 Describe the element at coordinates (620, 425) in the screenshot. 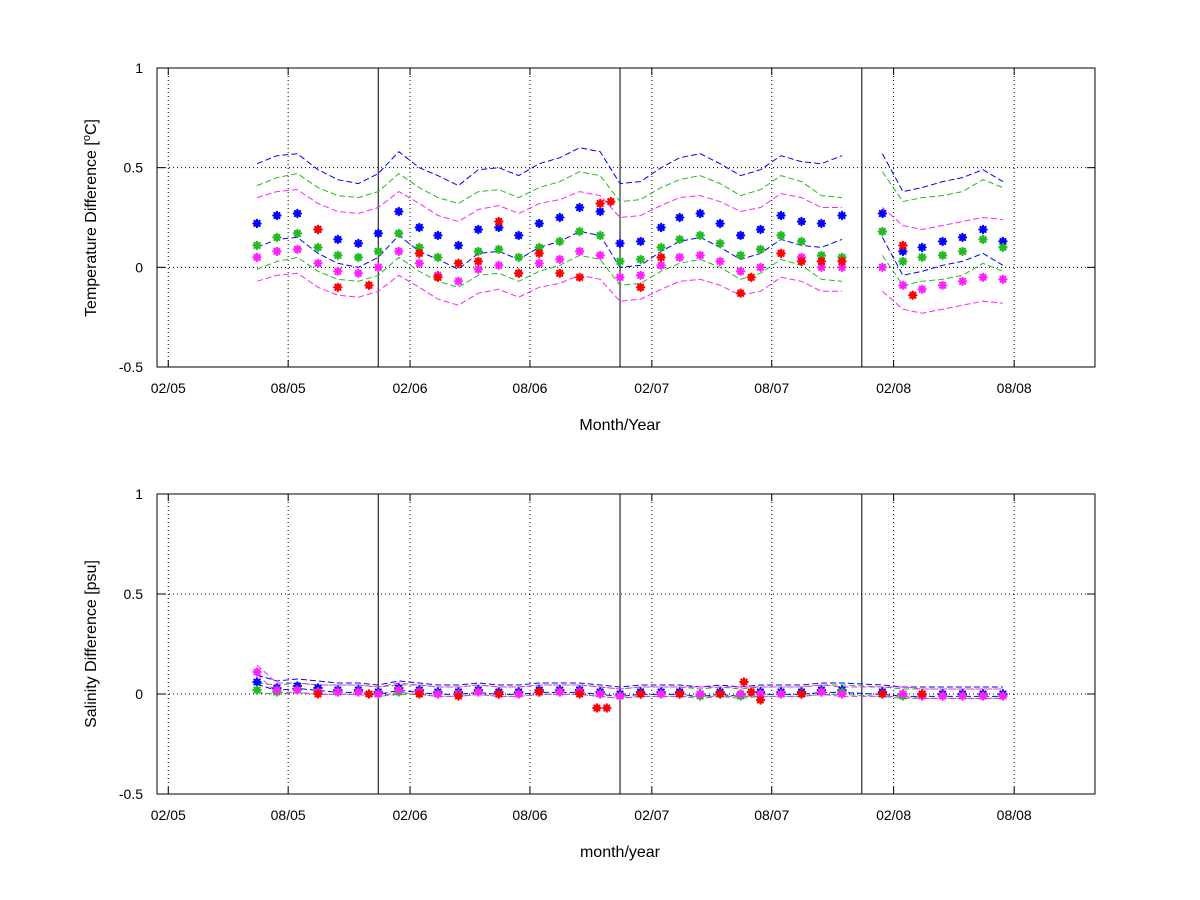

I see `temperature-x-label: Month/Year` at that location.